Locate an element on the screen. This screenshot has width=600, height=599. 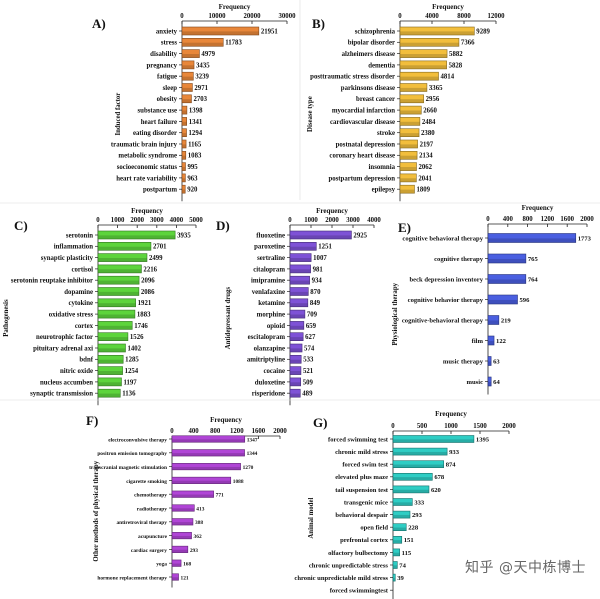
data-label: 764 is located at coordinates (533, 279).